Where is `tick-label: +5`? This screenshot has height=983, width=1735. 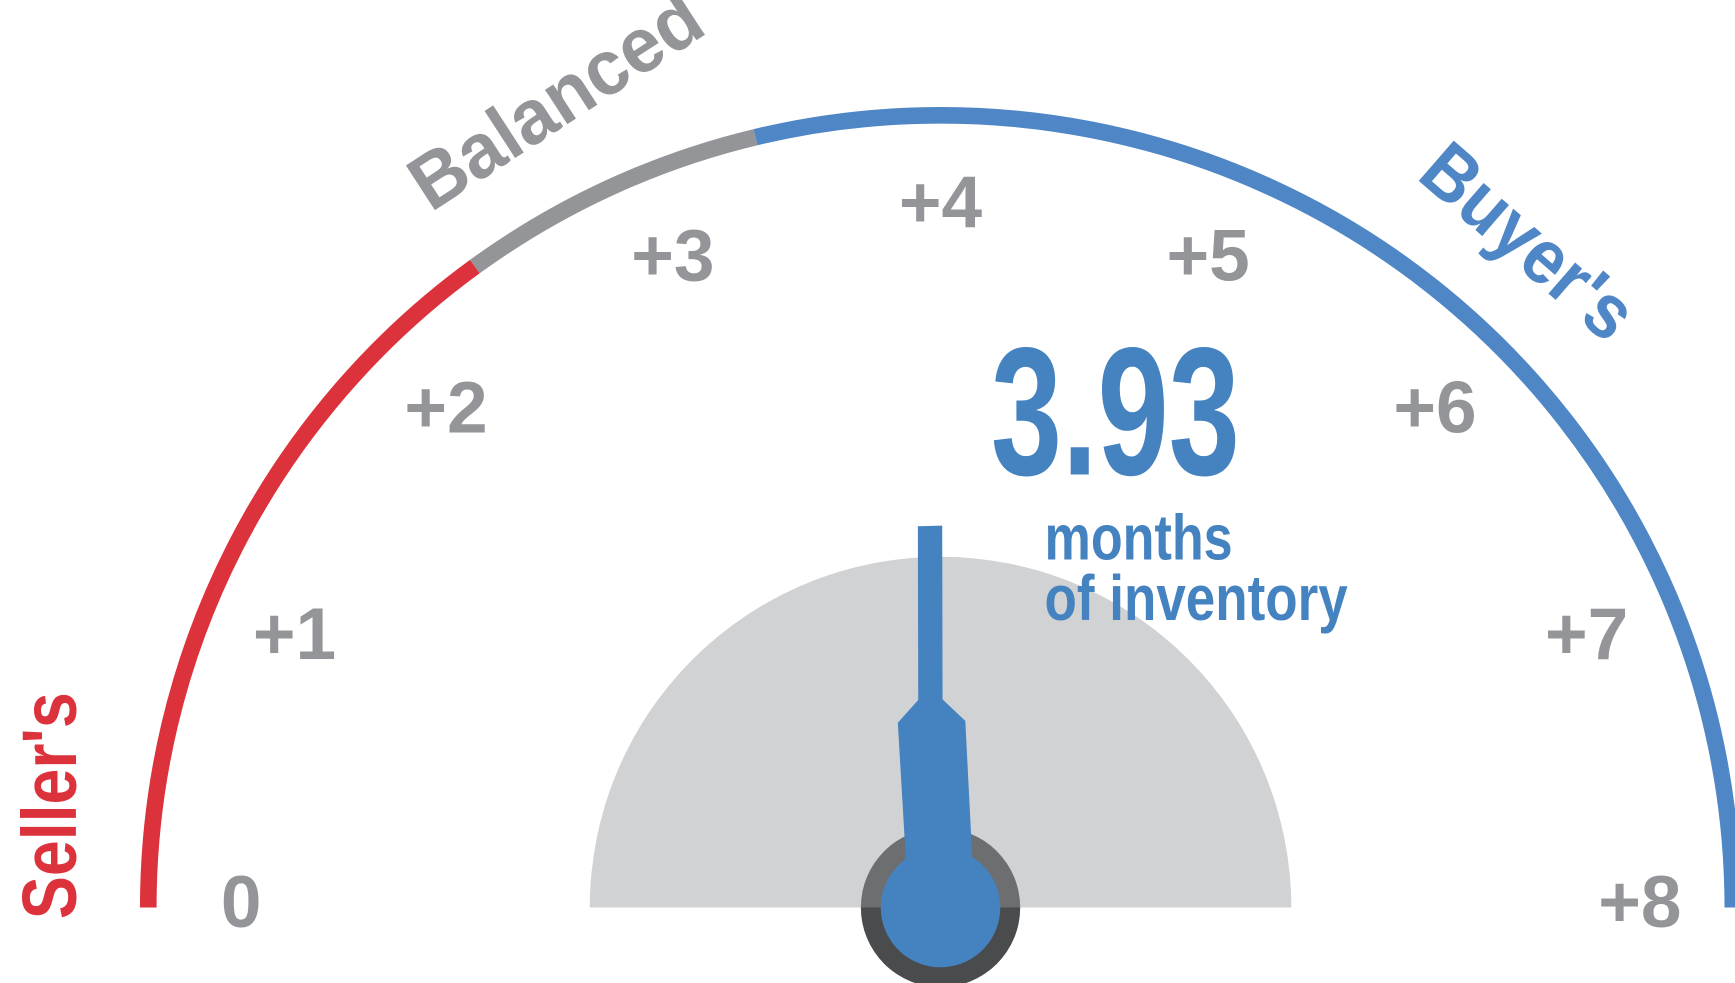 tick-label: +5 is located at coordinates (1208, 256).